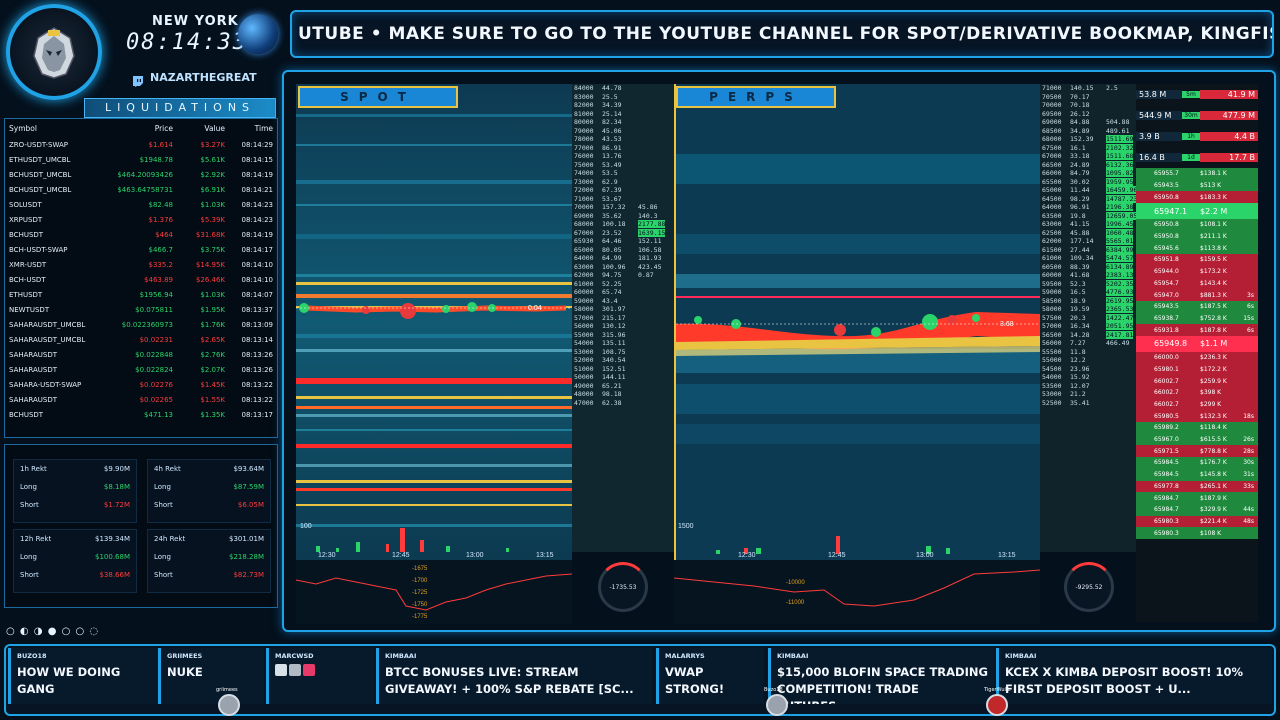  What do you see at coordinates (1088, 284) in the screenshot?
I see `ladder-row: 59500 52.3 5202.35` at bounding box center [1088, 284].